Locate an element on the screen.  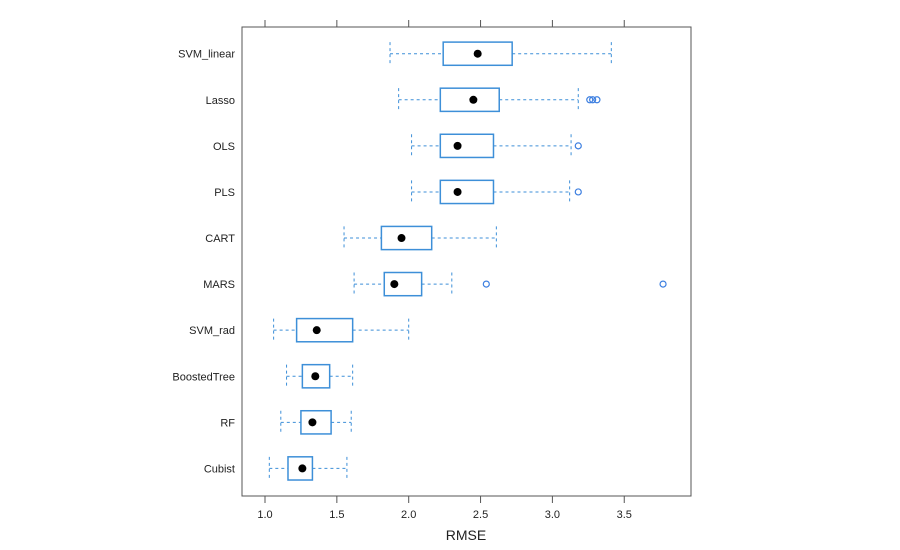
category-label: CART is located at coordinates (220, 239).